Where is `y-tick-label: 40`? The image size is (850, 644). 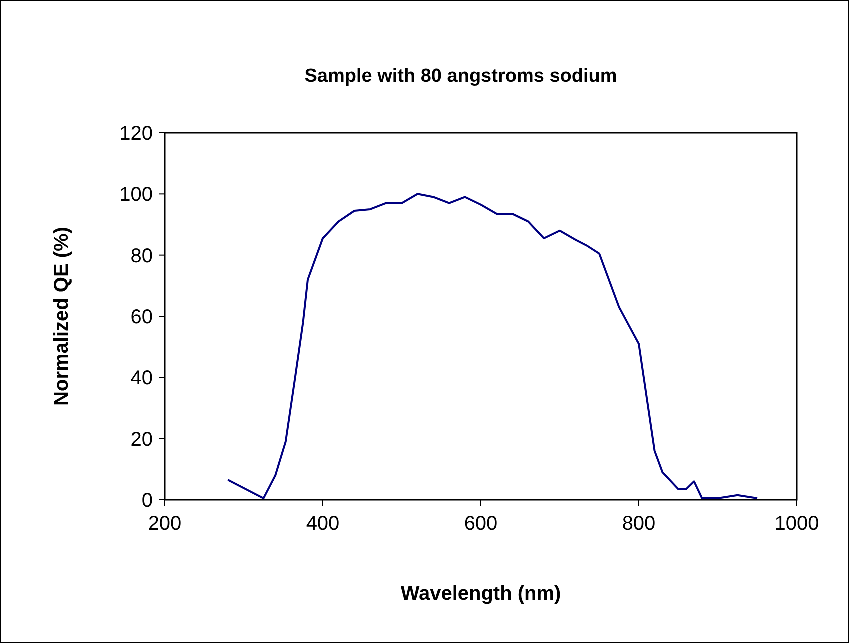 y-tick-label: 40 is located at coordinates (141, 379).